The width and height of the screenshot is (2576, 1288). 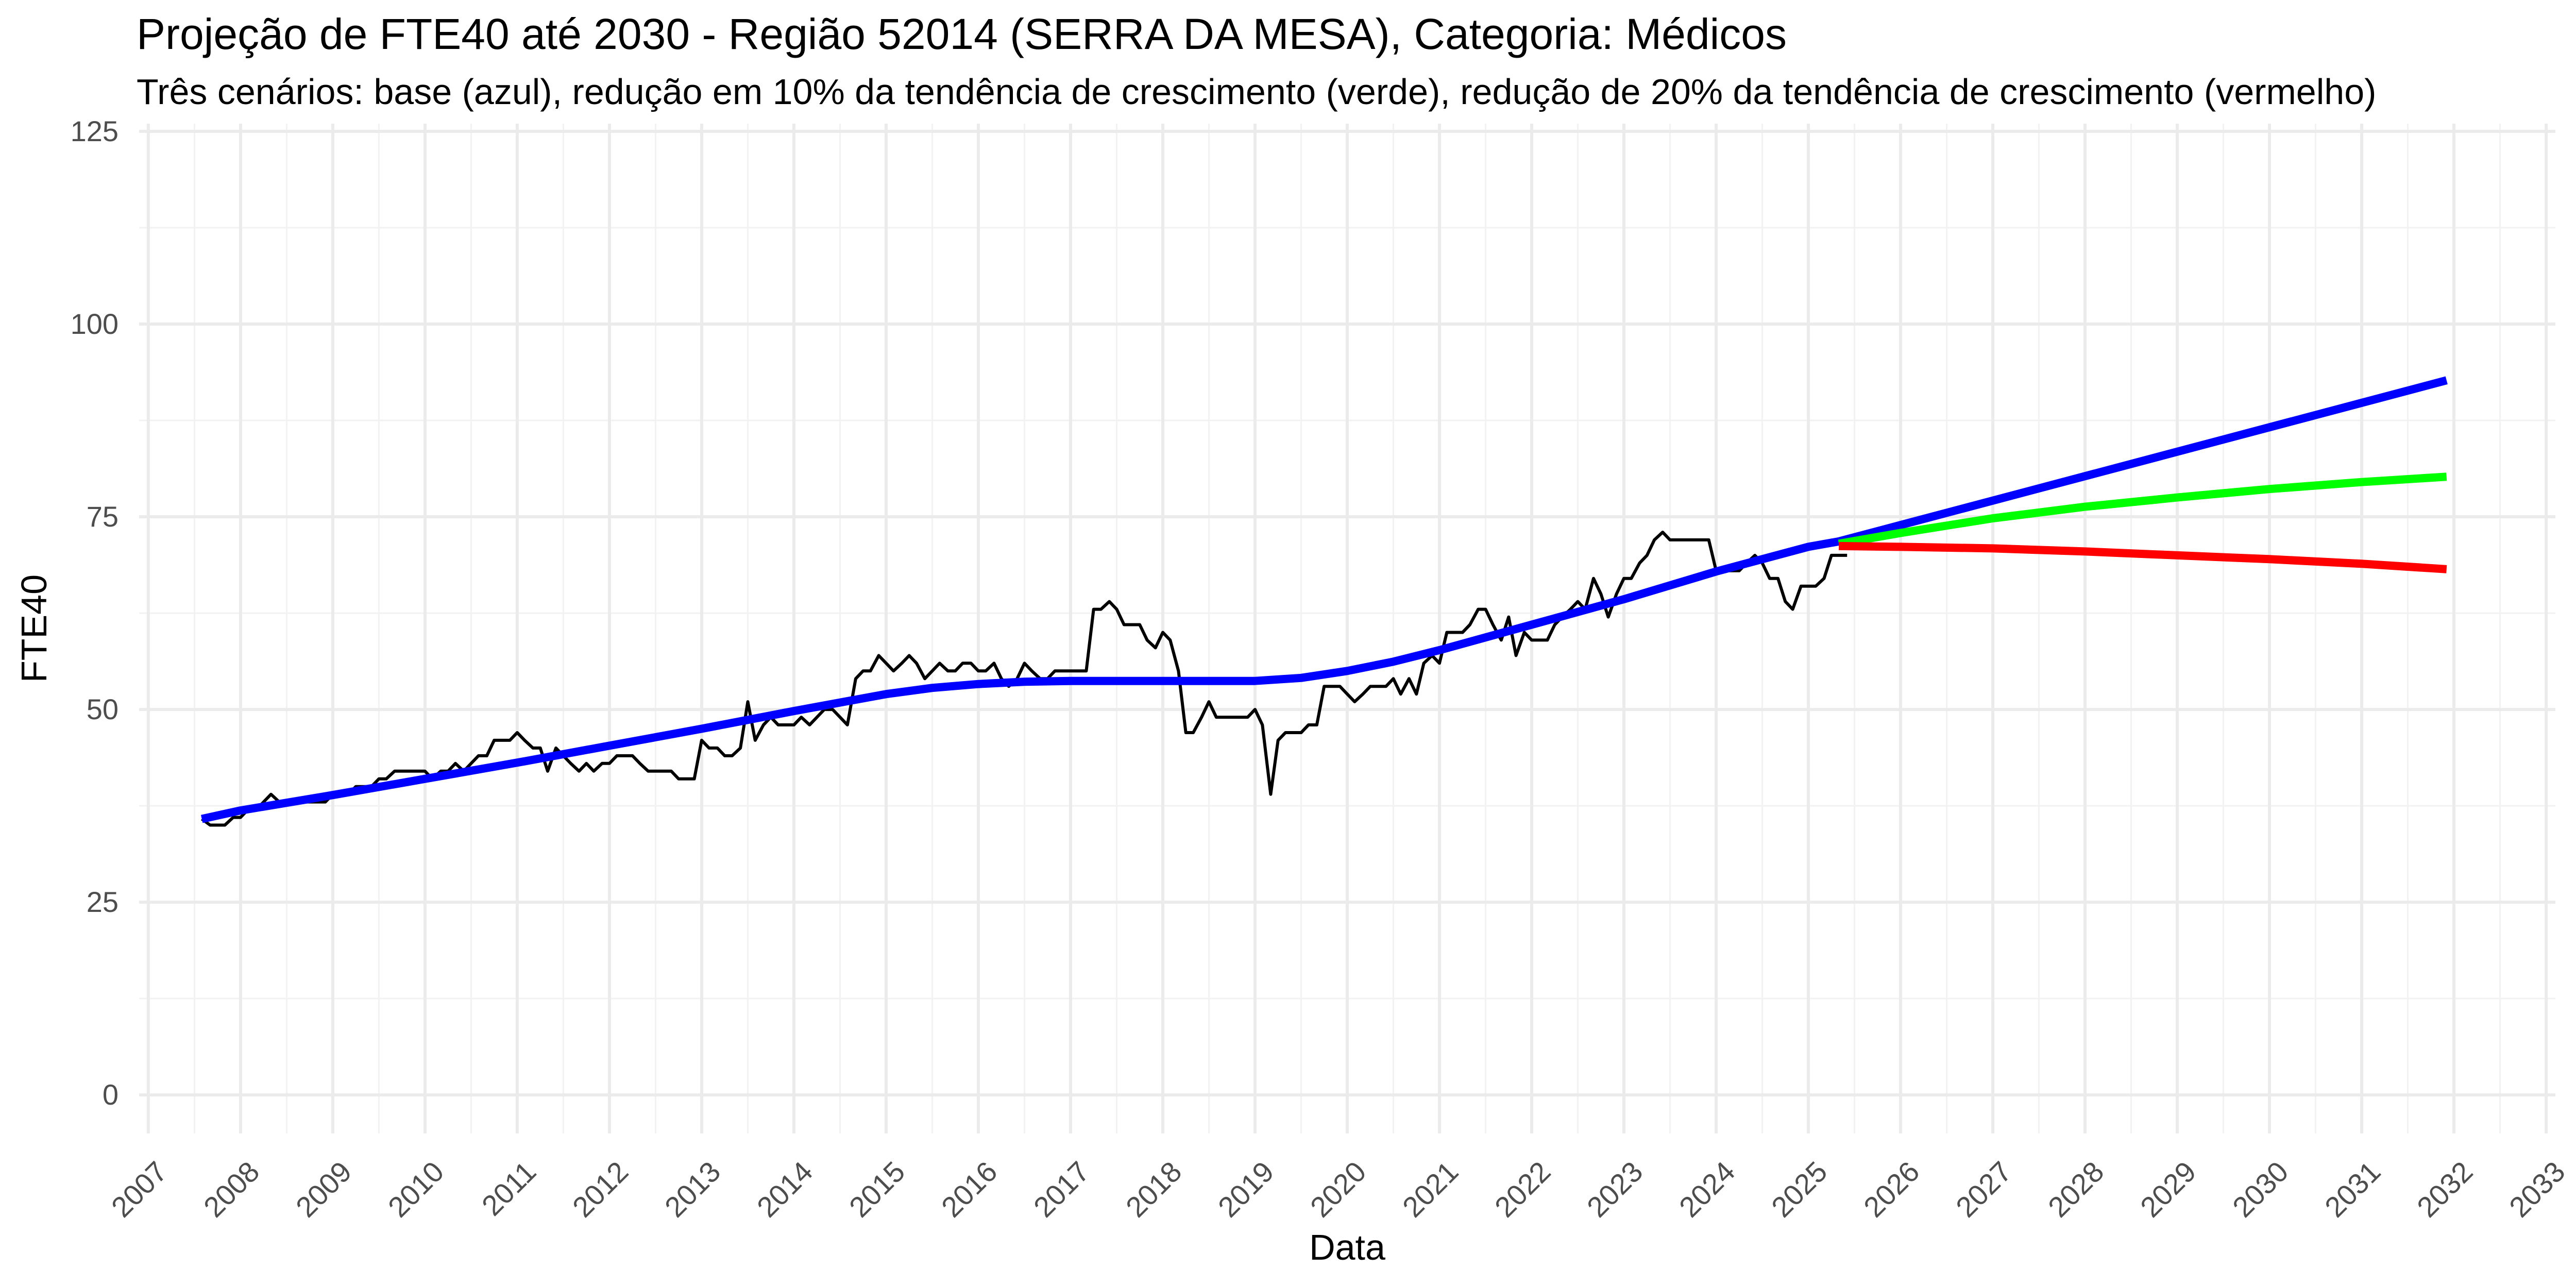 I want to click on y-axis-title: FTE40, so click(x=34, y=628).